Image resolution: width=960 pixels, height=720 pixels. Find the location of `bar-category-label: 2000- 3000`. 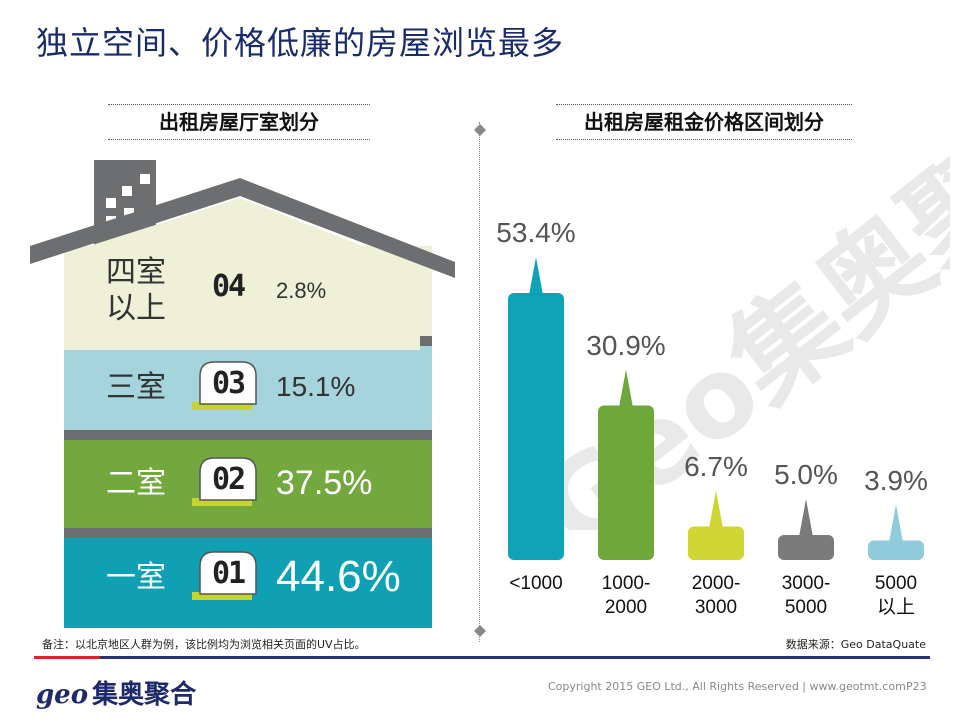

bar-category-label: 2000- 3000 is located at coordinates (716, 595).